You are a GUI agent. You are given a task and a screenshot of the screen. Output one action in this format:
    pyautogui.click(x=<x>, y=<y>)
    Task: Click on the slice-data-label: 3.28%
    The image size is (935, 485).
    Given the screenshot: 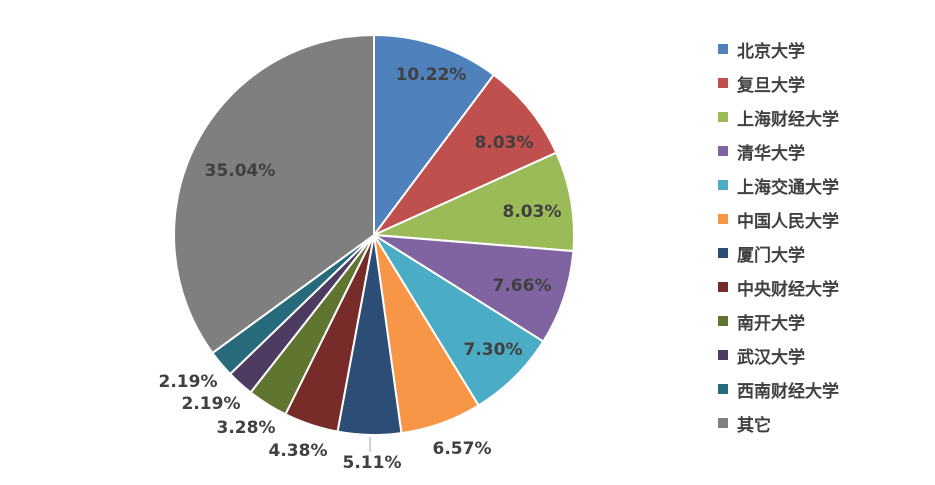 What is the action you would take?
    pyautogui.click(x=246, y=428)
    